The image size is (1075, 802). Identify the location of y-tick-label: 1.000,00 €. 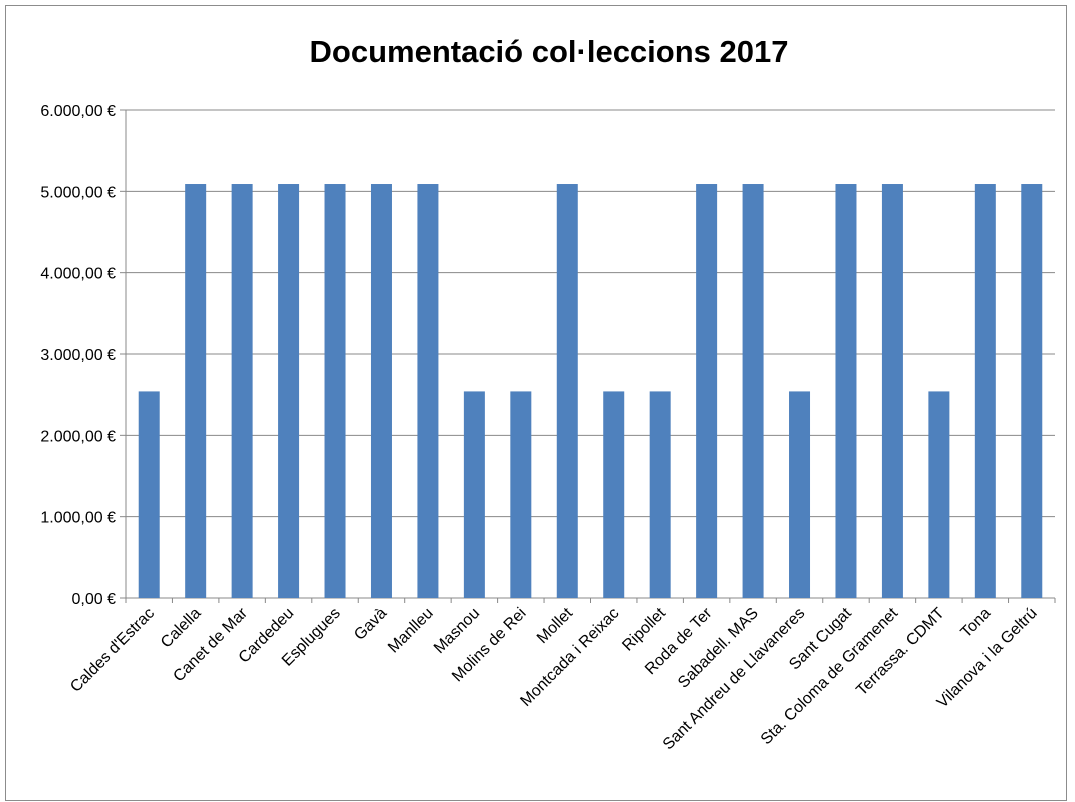
(78, 518).